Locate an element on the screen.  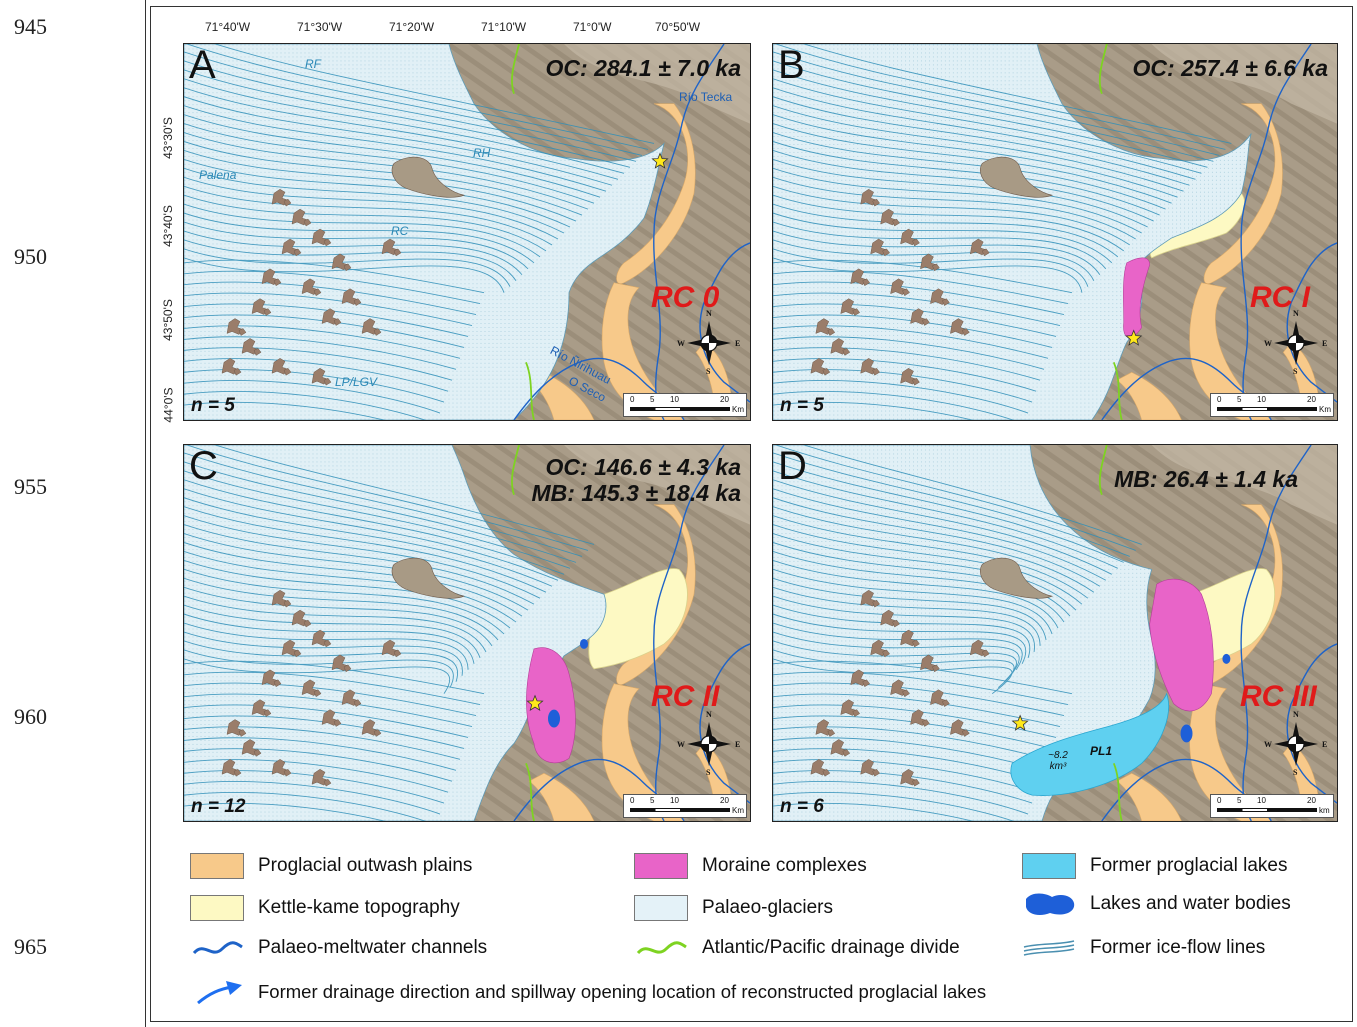
legend-label: Palaeo-meltwater channels is located at coordinates (373, 947).